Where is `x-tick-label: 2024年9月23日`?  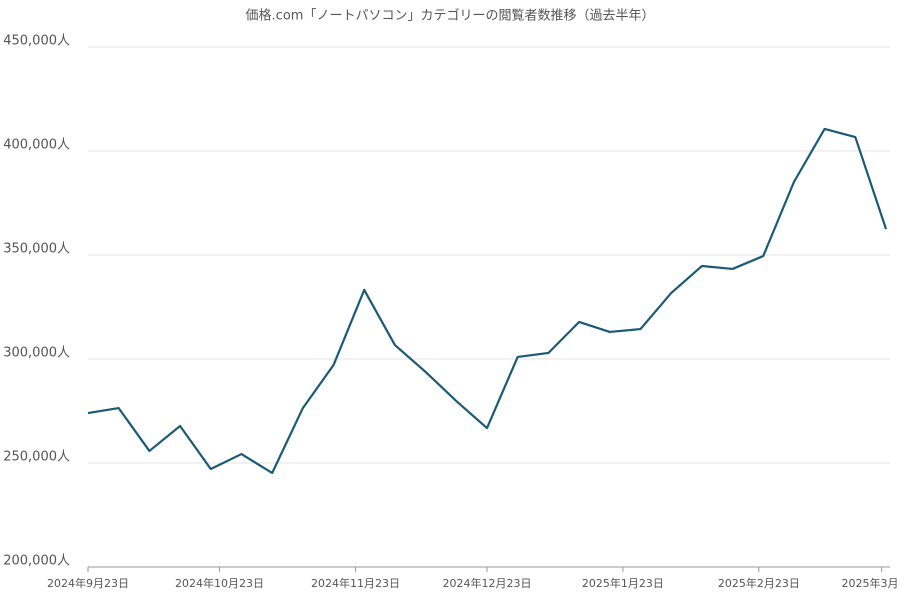
x-tick-label: 2024年9月23日 is located at coordinates (88, 583).